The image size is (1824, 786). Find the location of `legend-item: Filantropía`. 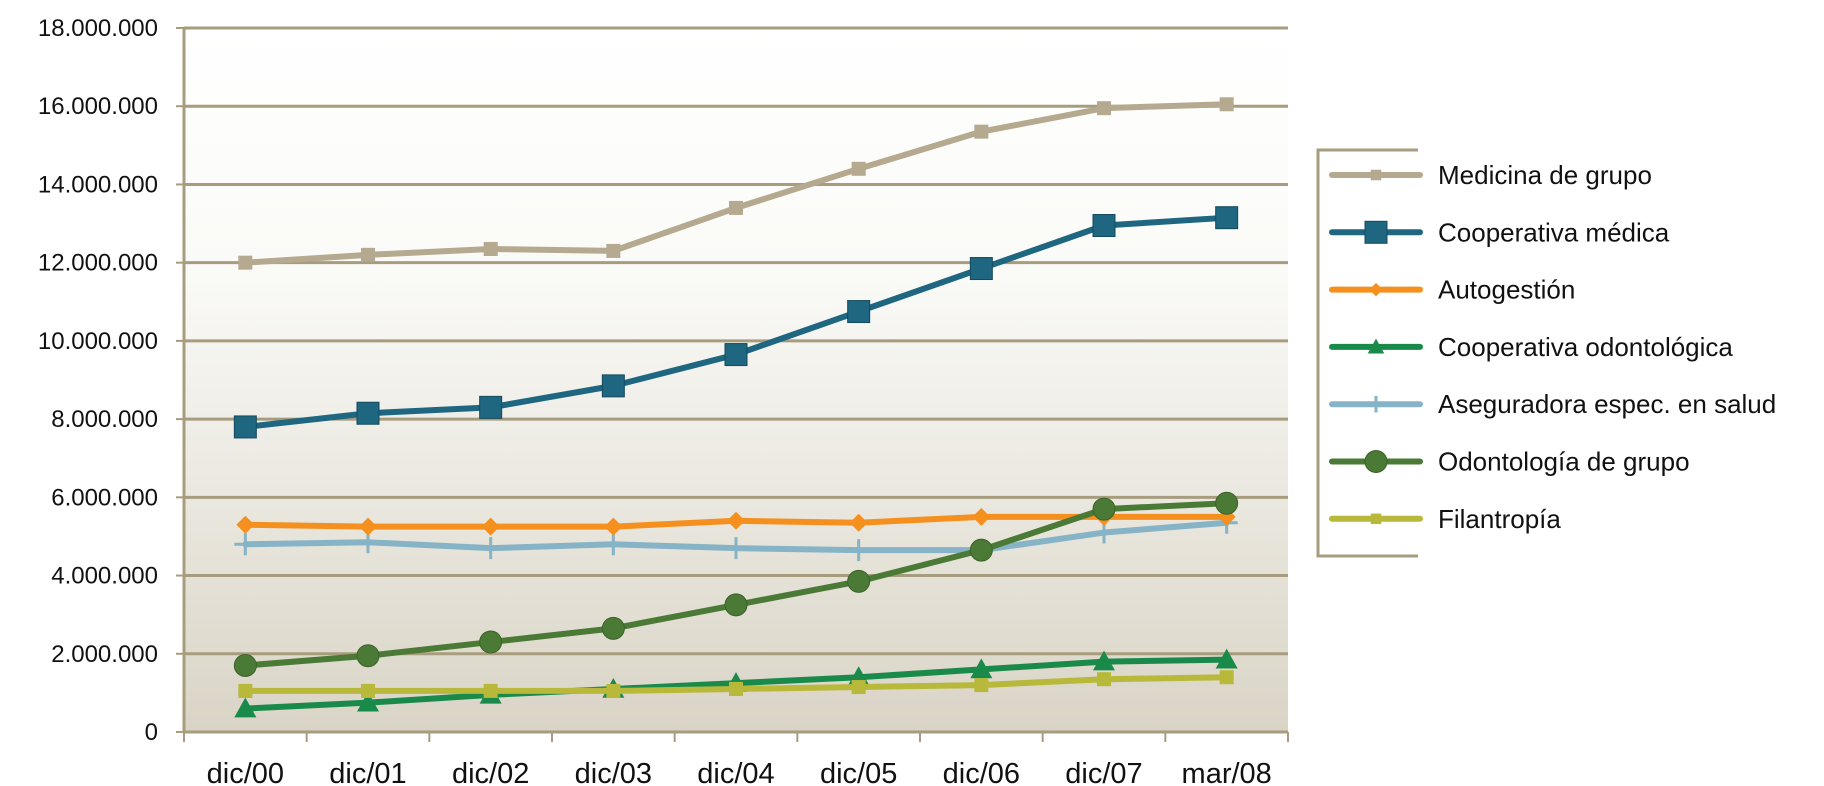

legend-item: Filantropía is located at coordinates (1445, 519).